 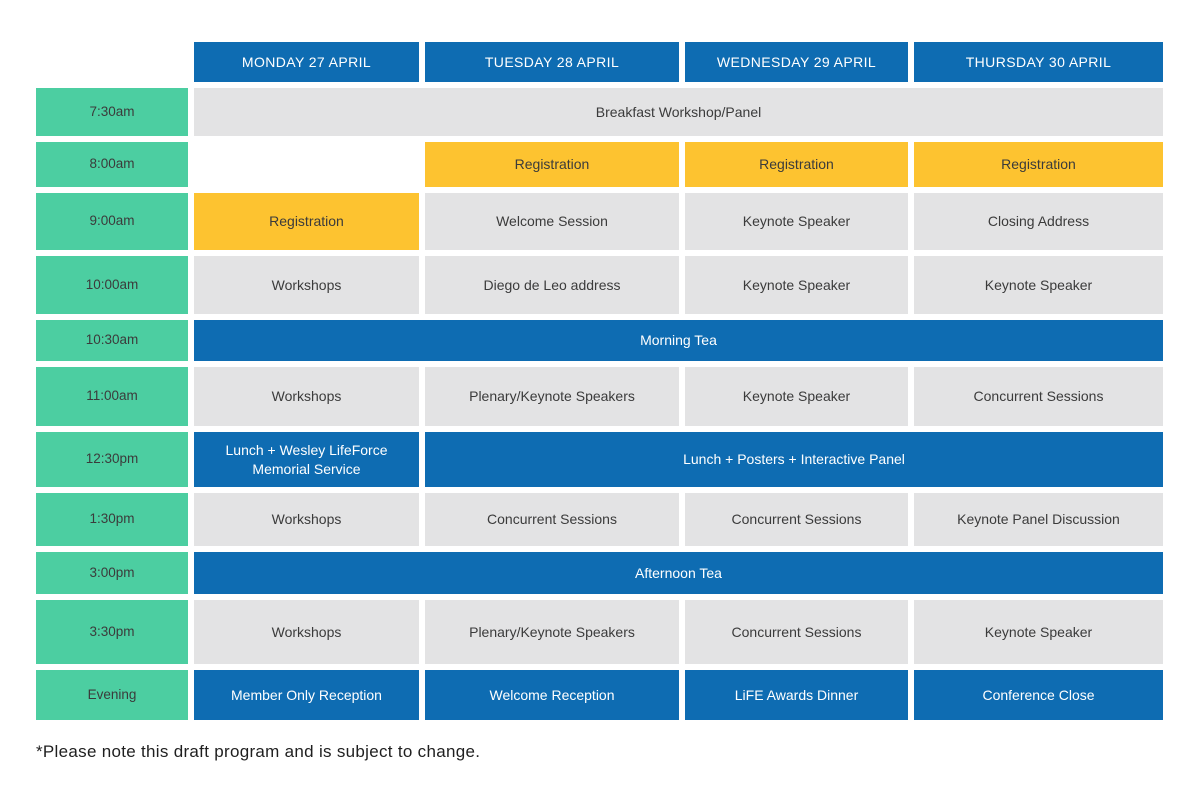 I want to click on event-cell: Member Only Reception, so click(x=306, y=695).